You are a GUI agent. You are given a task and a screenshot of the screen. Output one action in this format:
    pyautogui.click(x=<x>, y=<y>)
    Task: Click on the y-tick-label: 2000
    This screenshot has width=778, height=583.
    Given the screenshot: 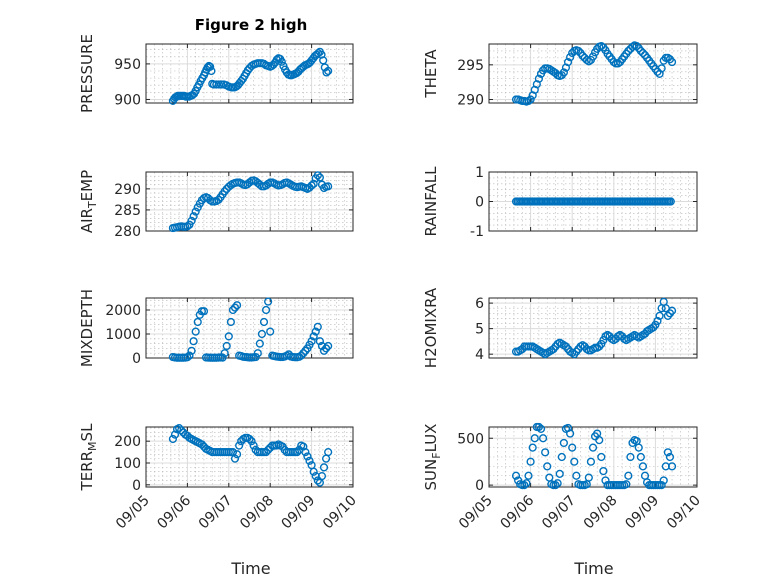 What is the action you would take?
    pyautogui.click(x=123, y=311)
    